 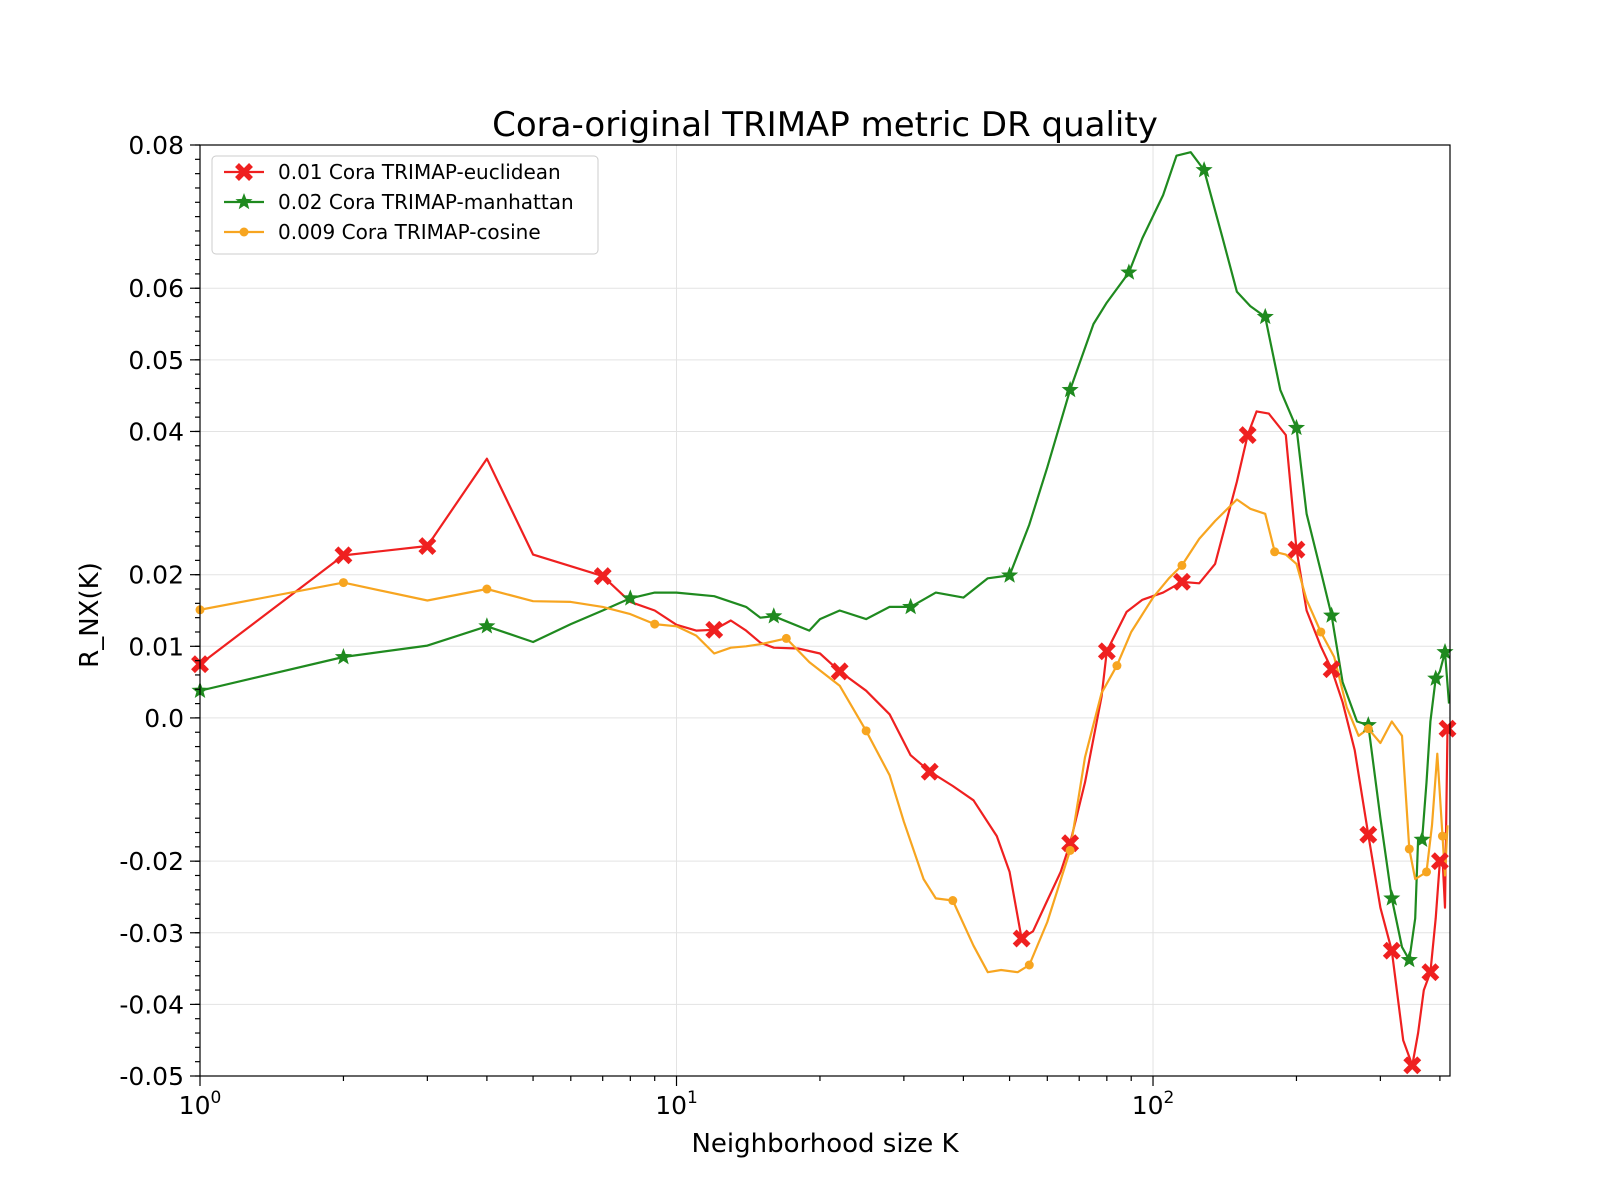 I want to click on y-tick-label: 0.05, so click(x=156, y=360).